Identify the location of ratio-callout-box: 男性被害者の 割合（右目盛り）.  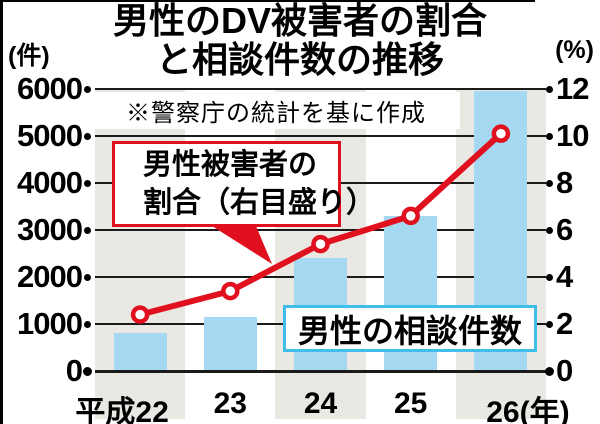
(244, 184).